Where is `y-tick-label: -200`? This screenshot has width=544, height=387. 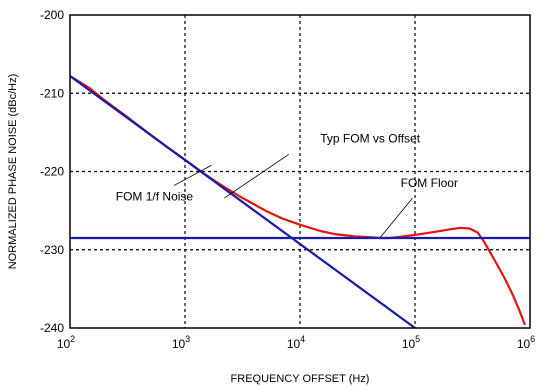 y-tick-label: -200 is located at coordinates (52, 15).